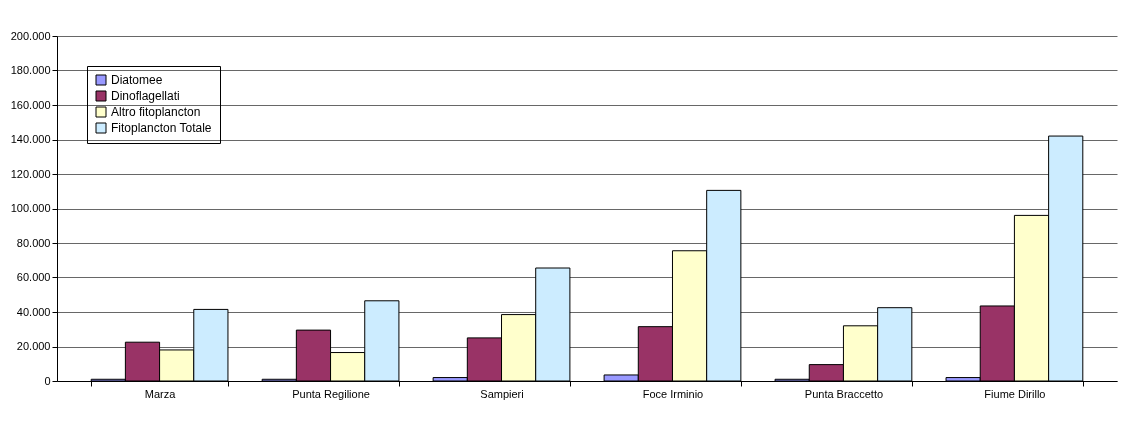  What do you see at coordinates (30, 173) in the screenshot?
I see `y-tick-label: 120.000` at bounding box center [30, 173].